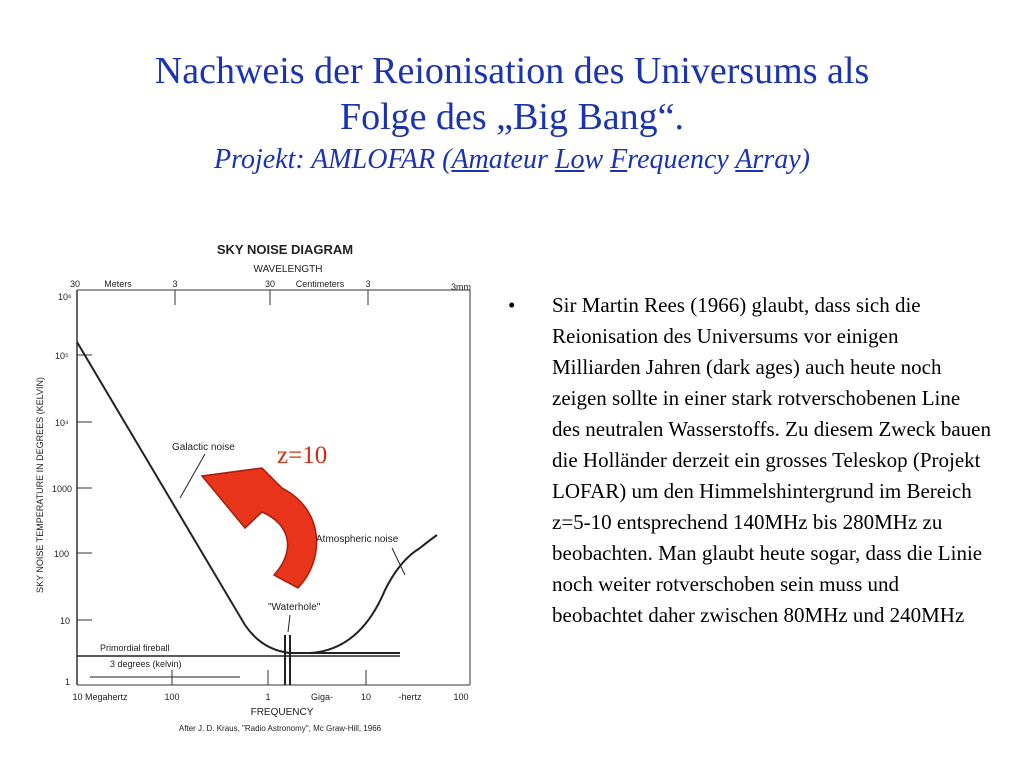 The image size is (1024, 768). I want to click on y-tick-10: 10, so click(65, 621).